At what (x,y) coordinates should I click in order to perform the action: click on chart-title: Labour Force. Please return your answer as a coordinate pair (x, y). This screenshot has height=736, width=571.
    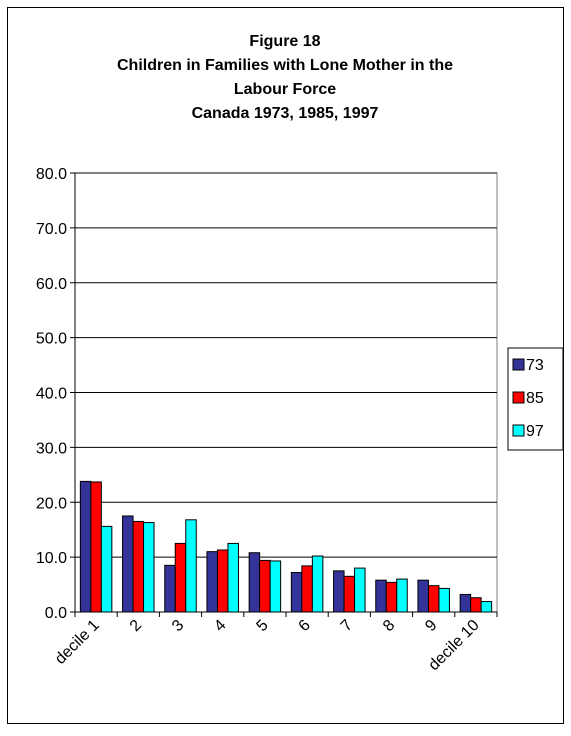
    Looking at the image, I should click on (285, 89).